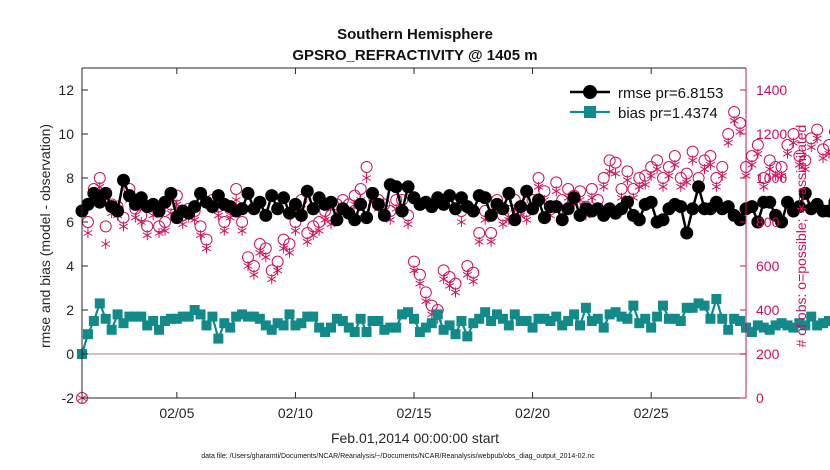  I want to click on y-right-tick-label: 200, so click(768, 354).